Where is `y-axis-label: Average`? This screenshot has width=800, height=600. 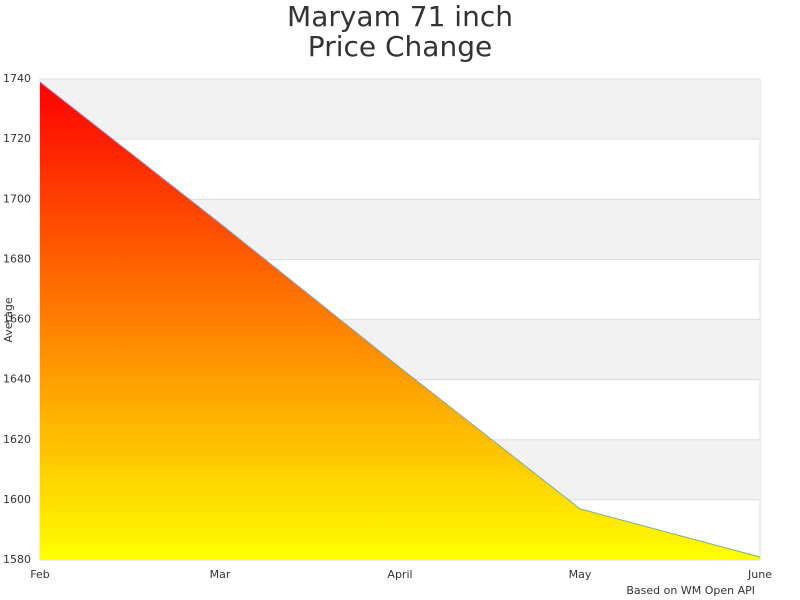 y-axis-label: Average is located at coordinates (8, 319).